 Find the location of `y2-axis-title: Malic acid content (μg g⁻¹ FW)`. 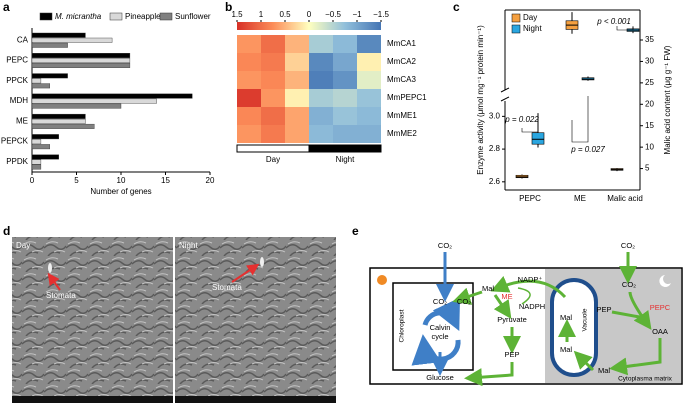

y2-axis-title: Malic acid content (μg g⁻¹ FW) is located at coordinates (667, 99).